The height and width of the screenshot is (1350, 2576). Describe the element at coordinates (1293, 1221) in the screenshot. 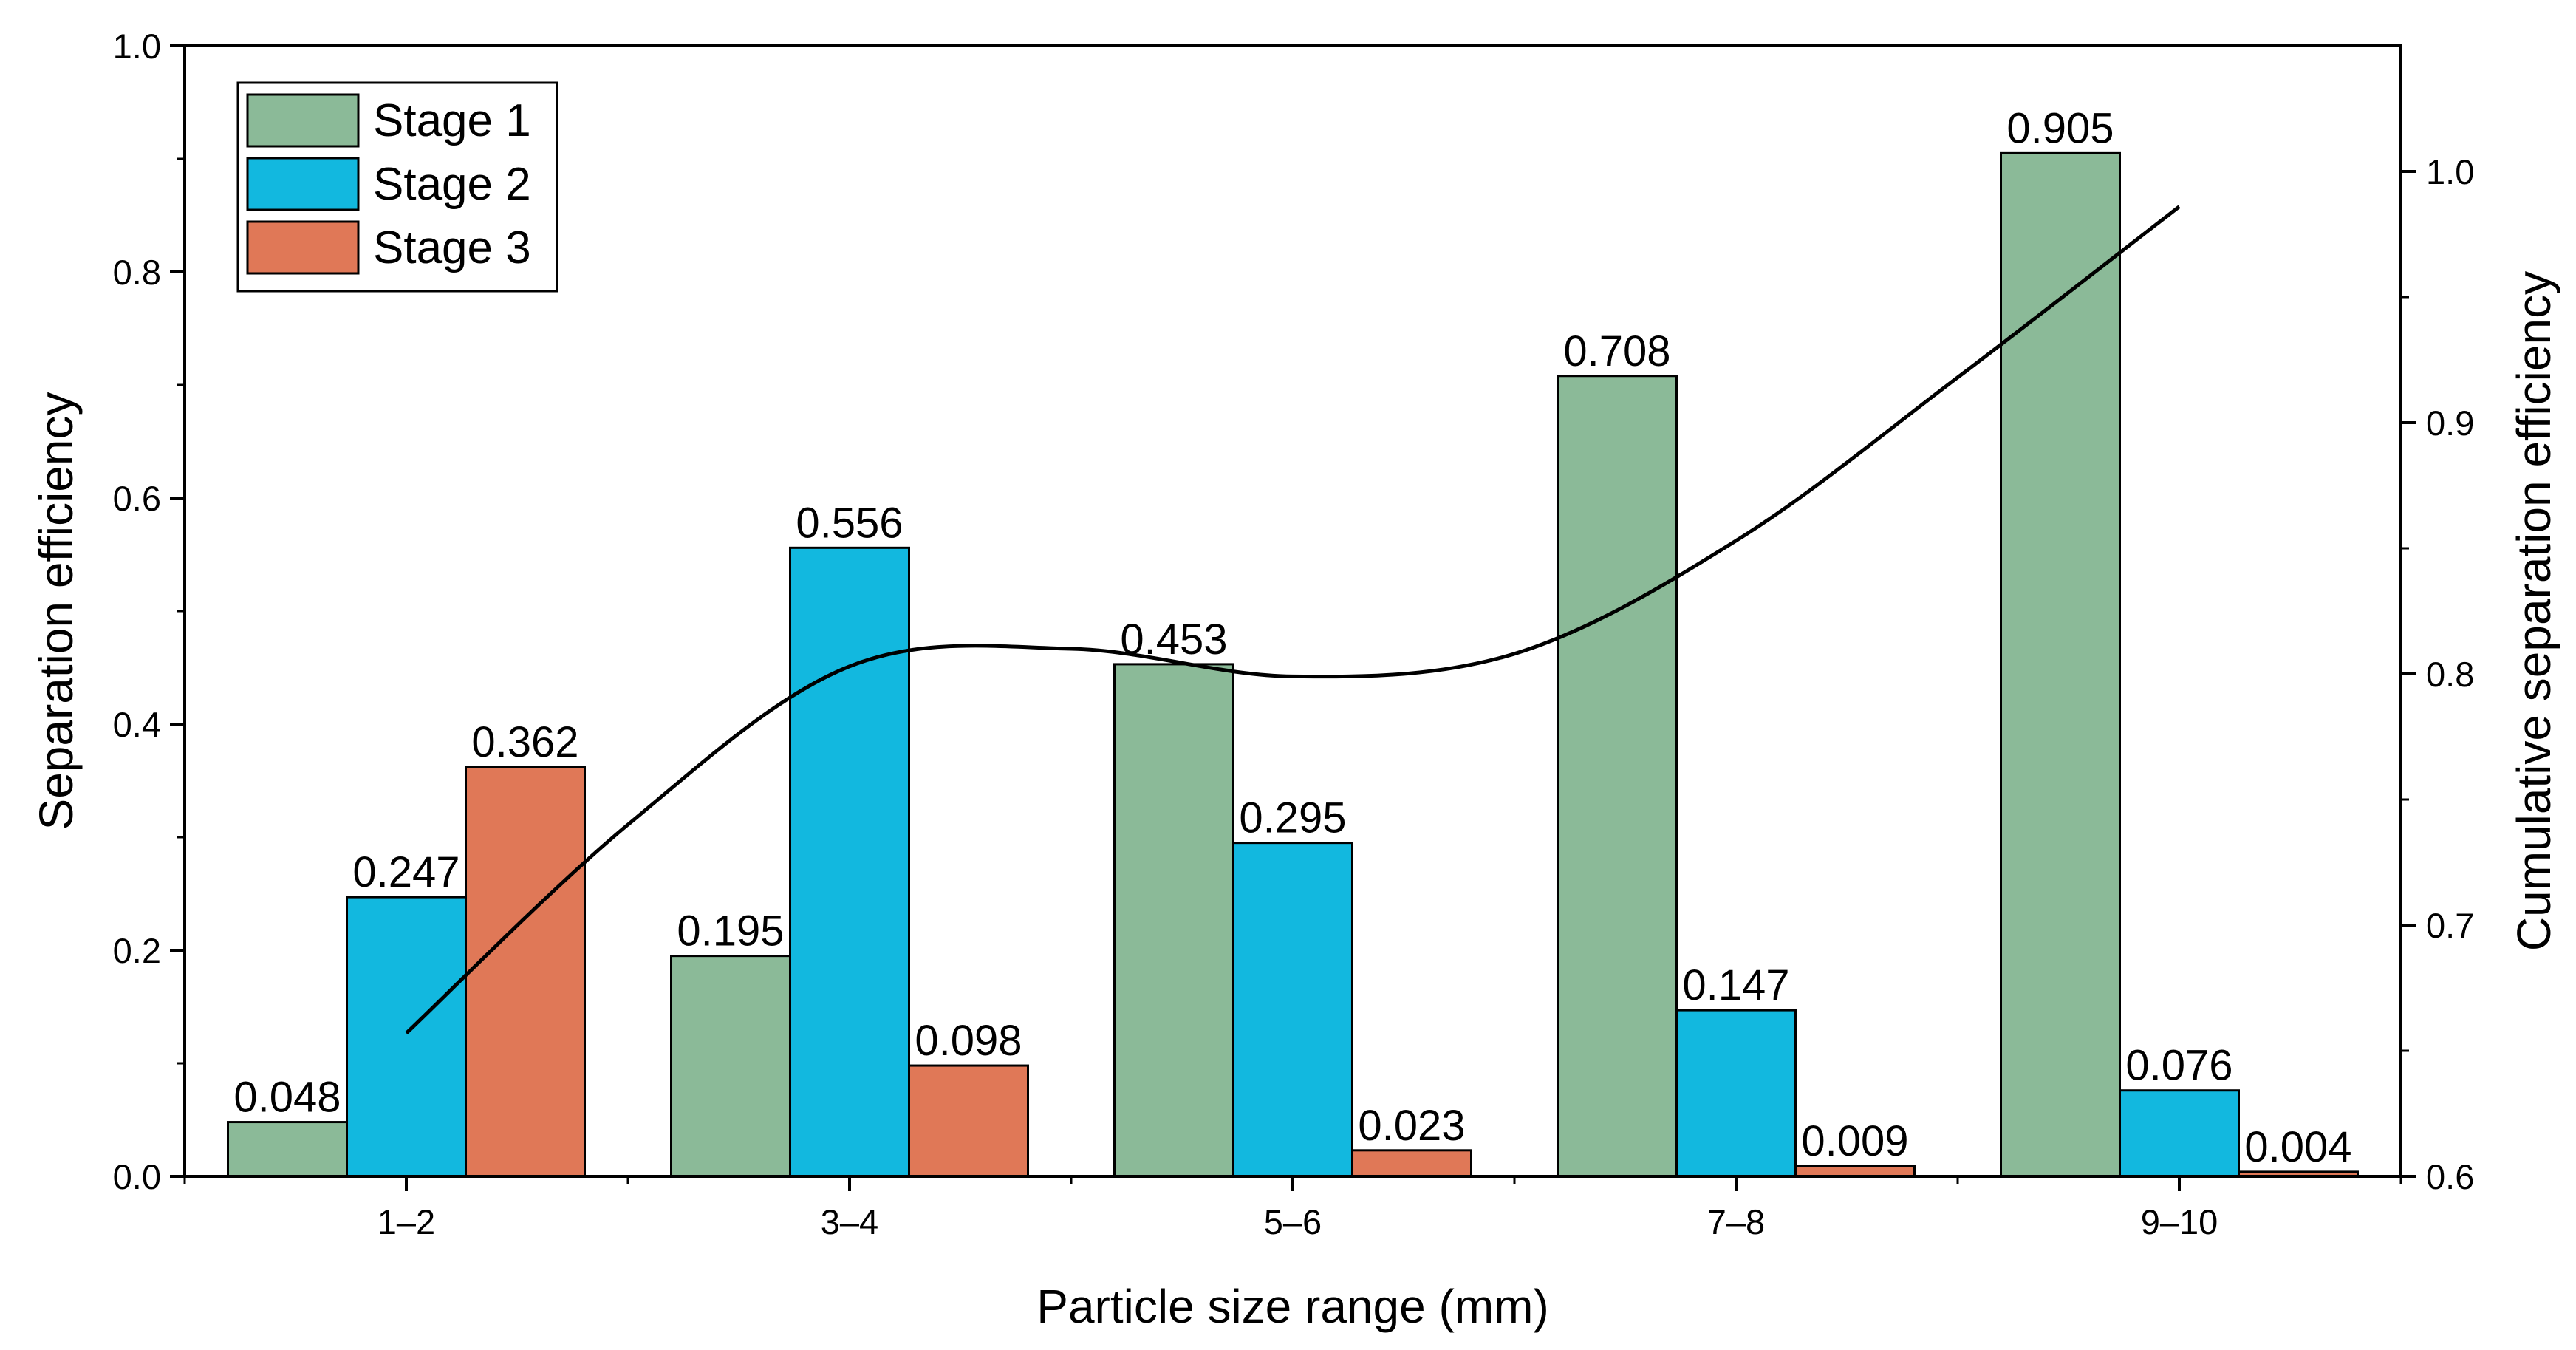

I see `x-tick-label-2: 5–6` at that location.